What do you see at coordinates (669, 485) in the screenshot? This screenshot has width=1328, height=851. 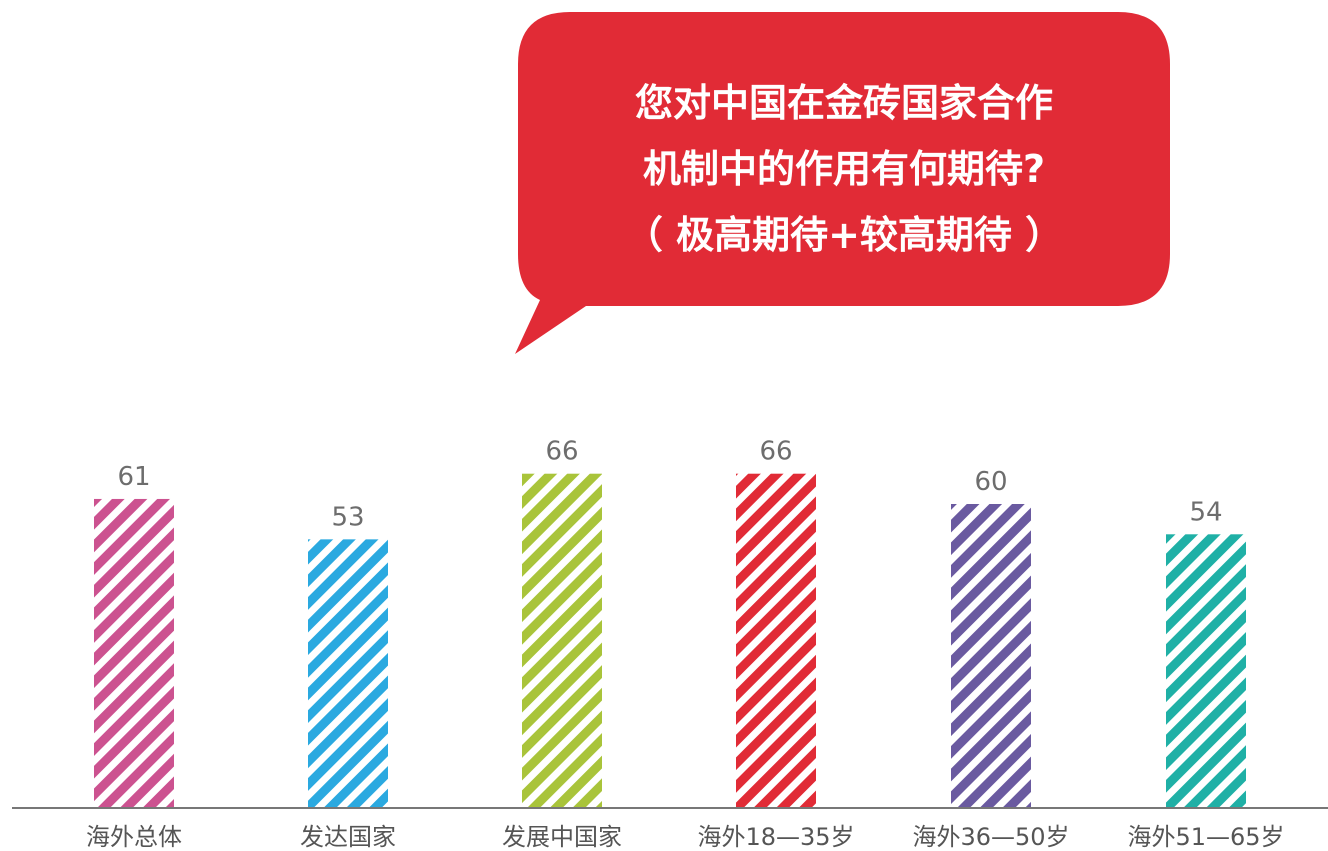 I see `value-labels-group: 61 53 66 66 60 54` at bounding box center [669, 485].